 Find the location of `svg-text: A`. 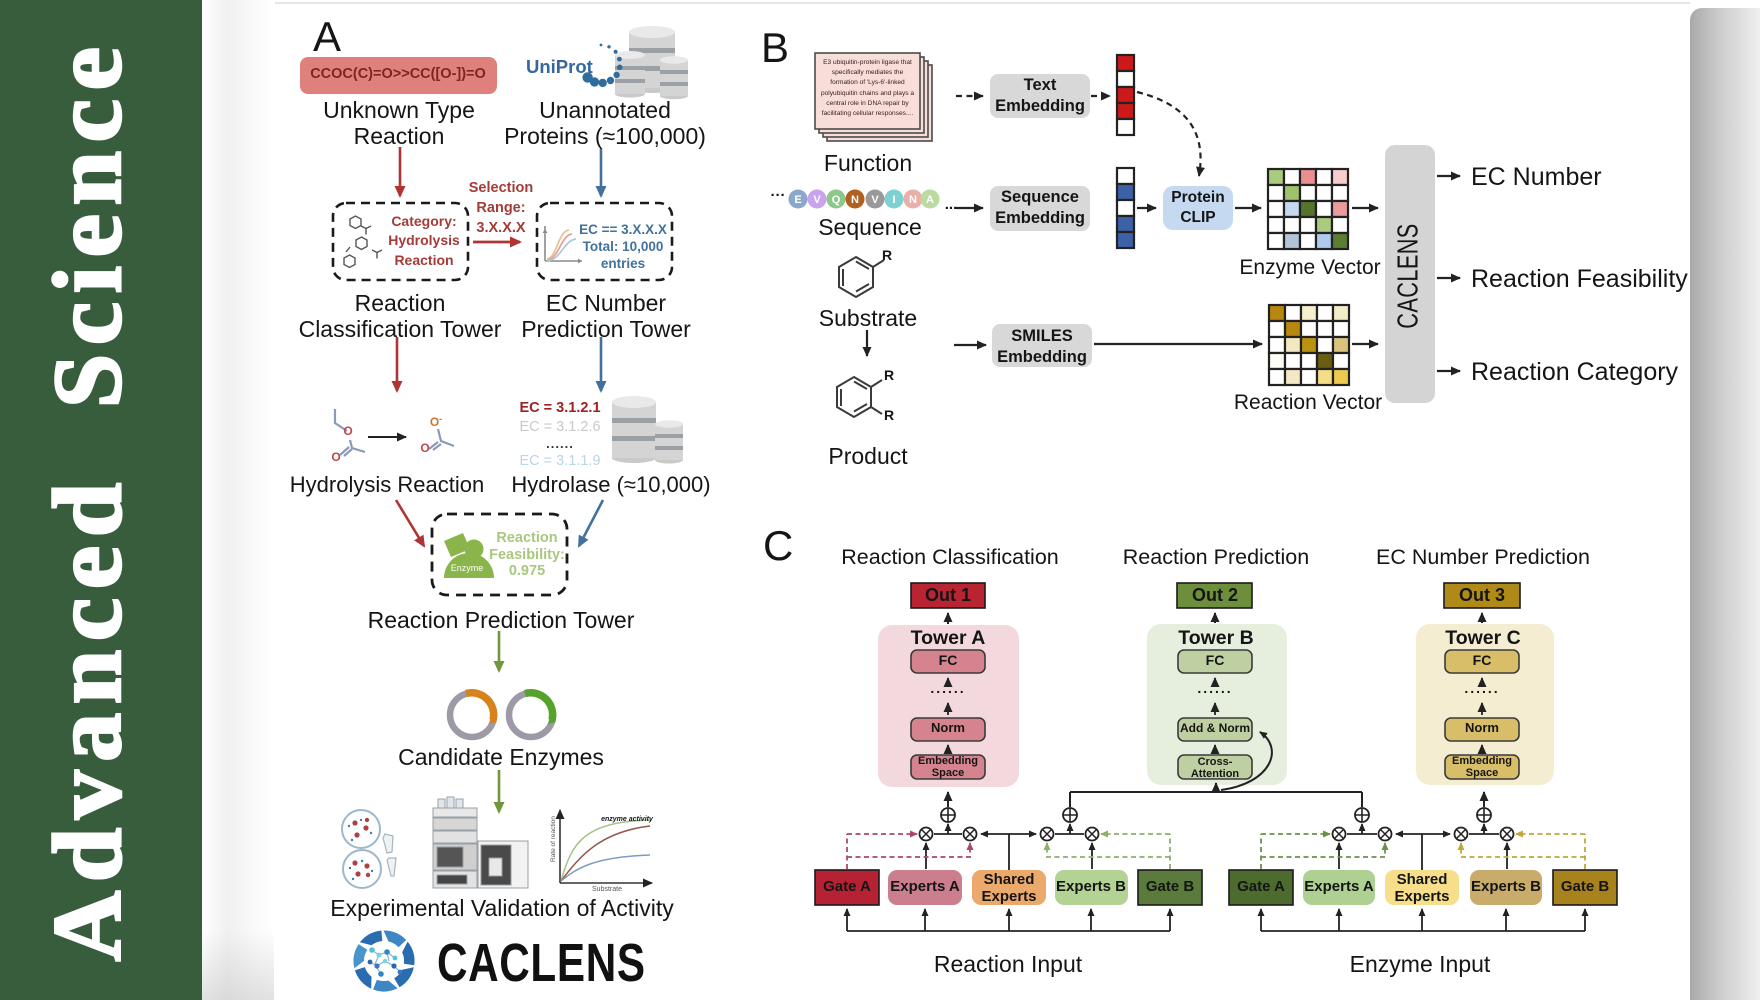

svg-text: A is located at coordinates (930, 200).